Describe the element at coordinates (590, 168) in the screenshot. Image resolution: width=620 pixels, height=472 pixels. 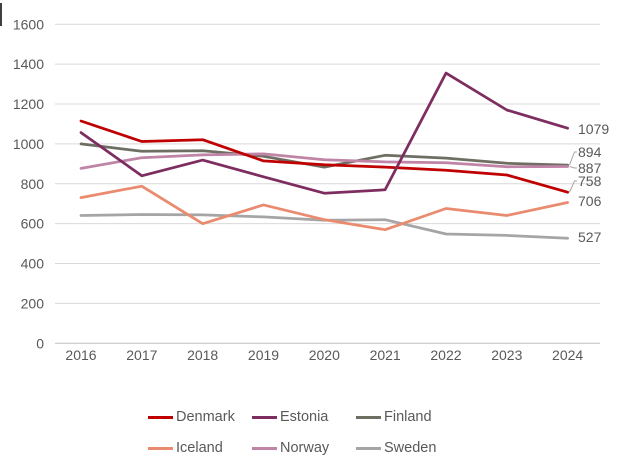
I see `end-value-label-norway: 887` at that location.